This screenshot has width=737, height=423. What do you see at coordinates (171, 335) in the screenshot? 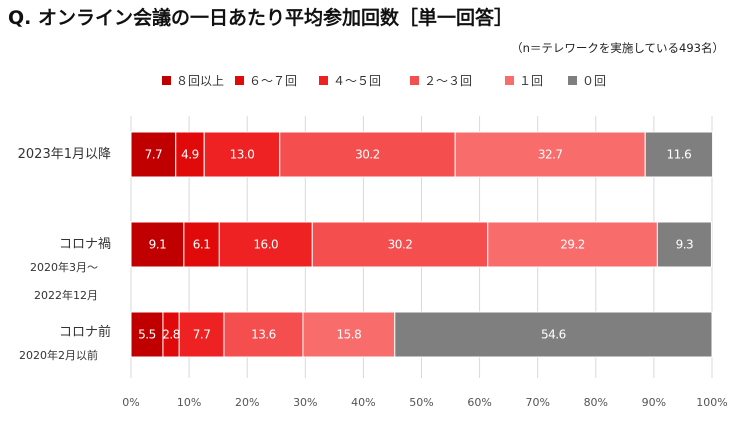
I see `bar-value-label: 2.8` at bounding box center [171, 335].